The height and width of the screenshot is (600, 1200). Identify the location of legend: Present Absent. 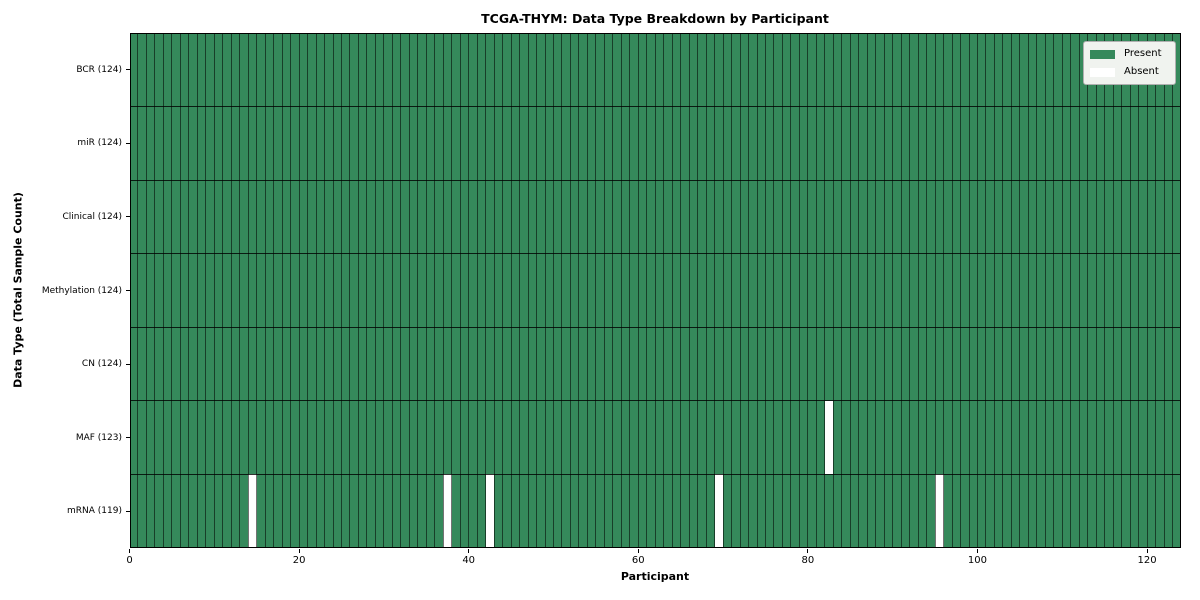
(1129, 63).